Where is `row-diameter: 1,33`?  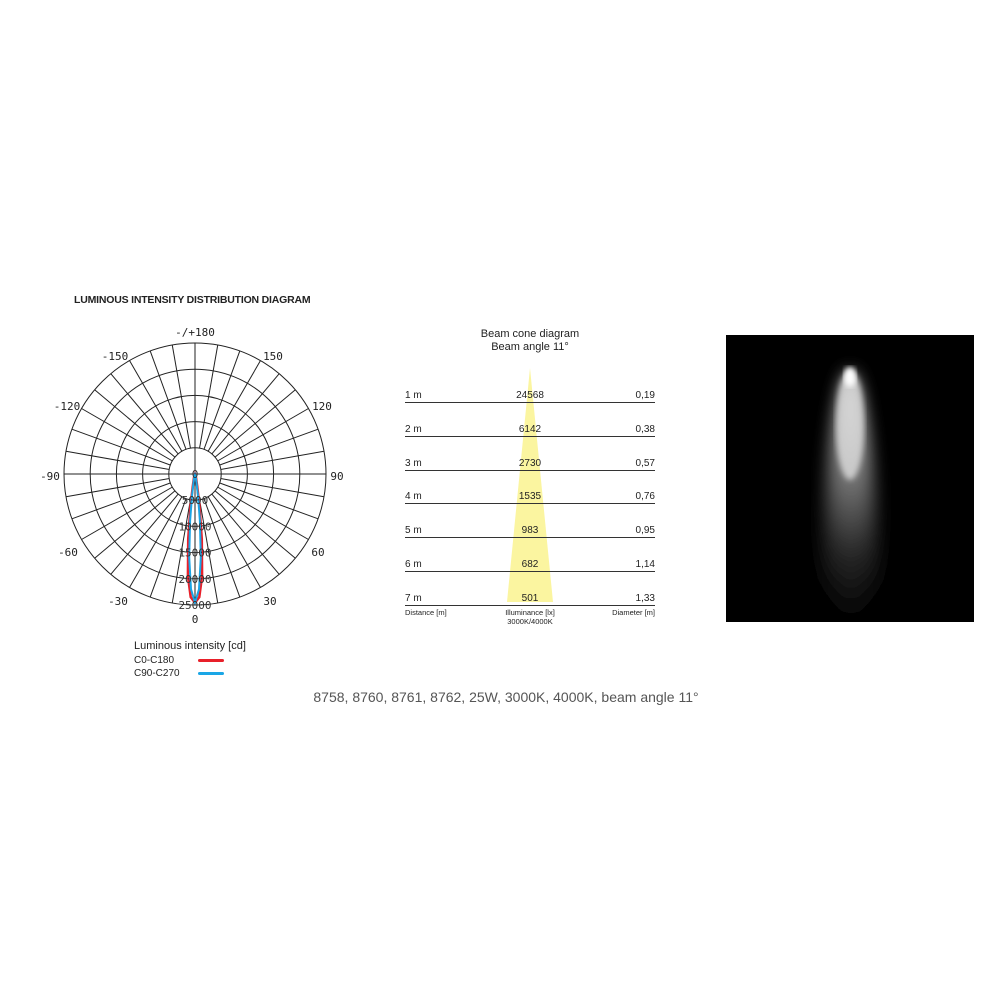
row-diameter: 1,33 is located at coordinates (645, 598).